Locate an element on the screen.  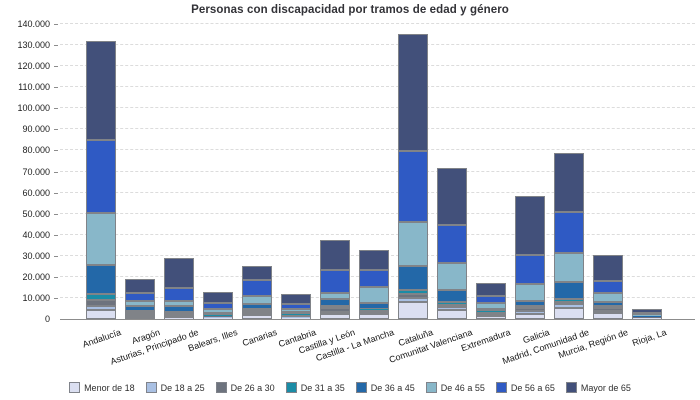
legend-item: De 18 a 25 is located at coordinates (175, 387).